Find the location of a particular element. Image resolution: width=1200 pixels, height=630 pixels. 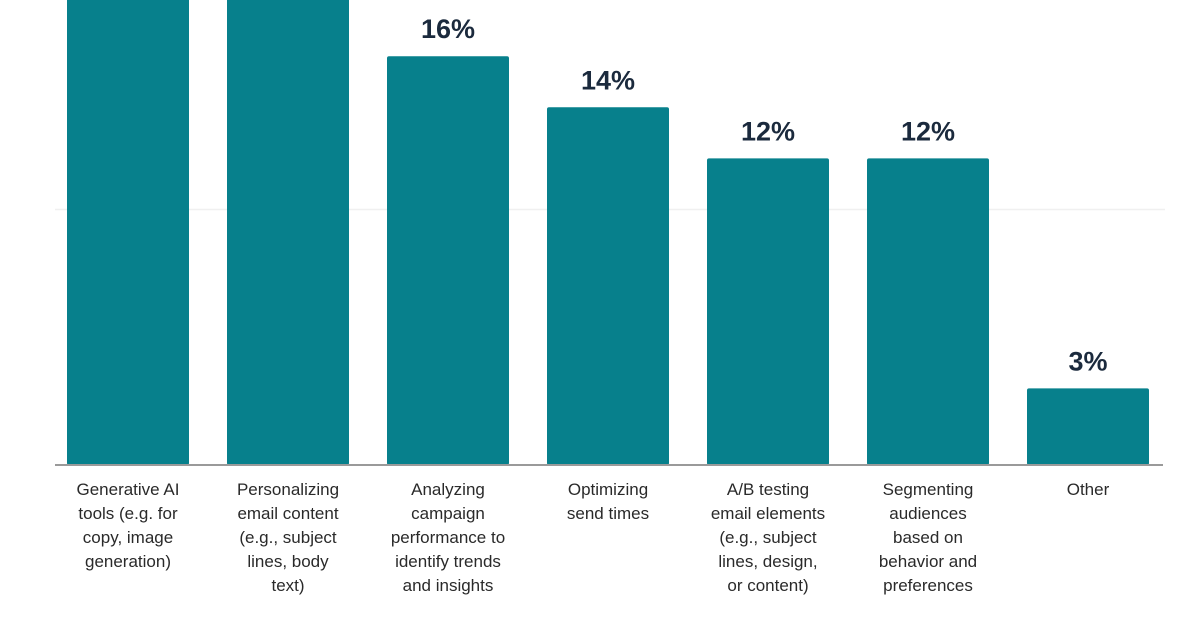

x-tick-label-line: Optimizing is located at coordinates (608, 489).